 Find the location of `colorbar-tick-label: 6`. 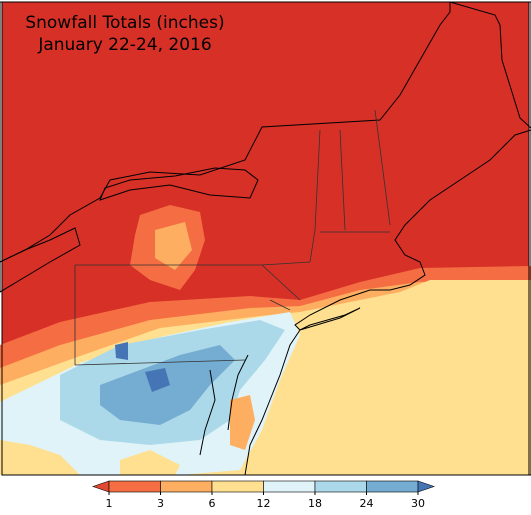

colorbar-tick-label: 6 is located at coordinates (212, 503).